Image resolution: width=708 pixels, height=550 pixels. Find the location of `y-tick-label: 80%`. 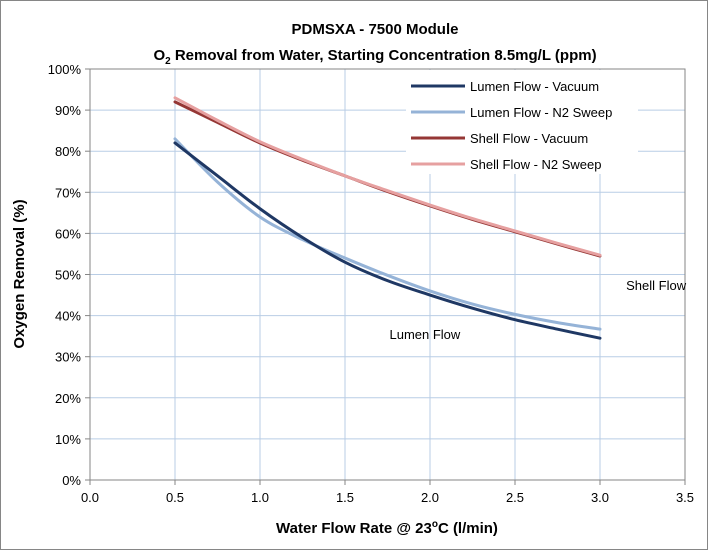

y-tick-label: 80% is located at coordinates (68, 151).